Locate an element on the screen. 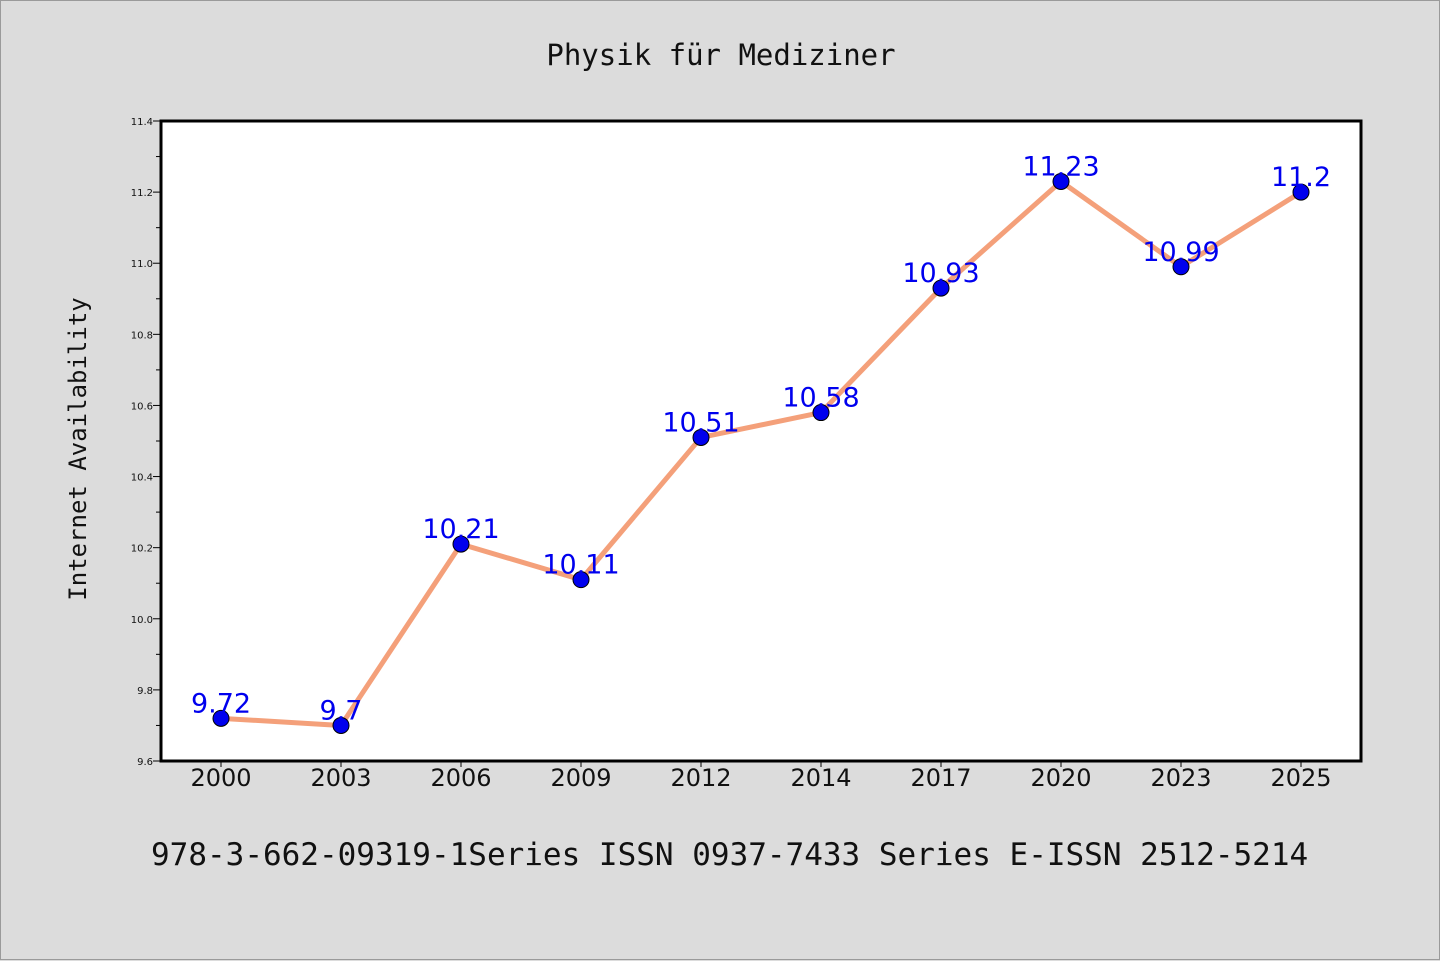  y-tick-label: 10.6 is located at coordinates (142, 406).